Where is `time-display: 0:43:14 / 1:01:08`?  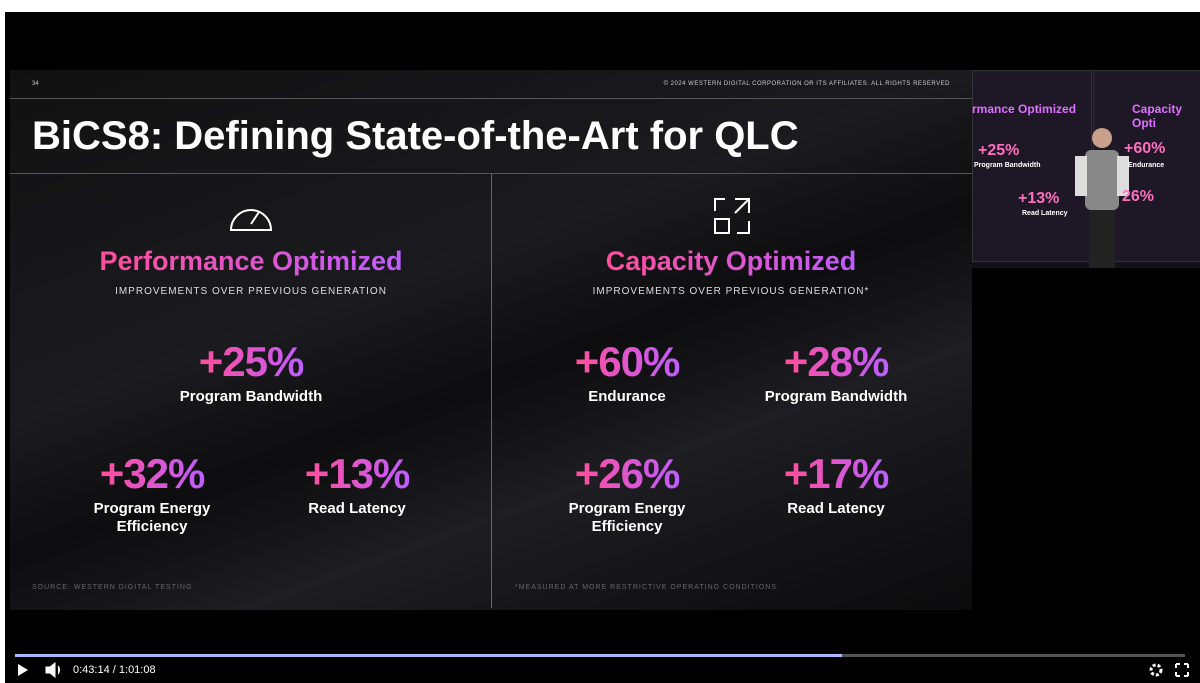 time-display: 0:43:14 / 1:01:08 is located at coordinates (114, 670).